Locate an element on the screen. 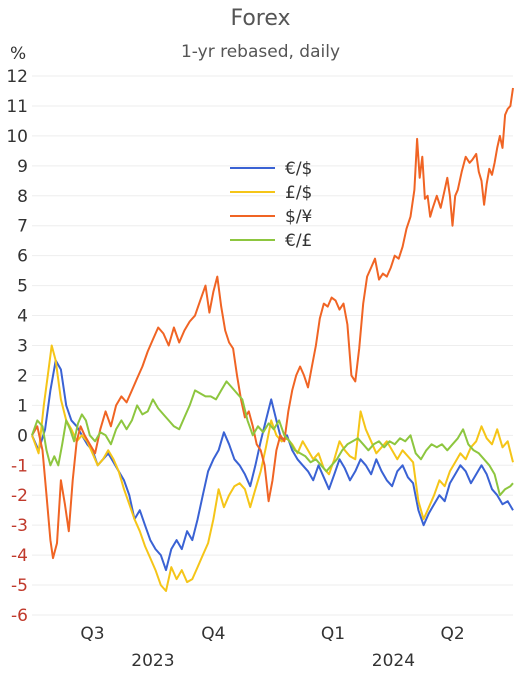 This screenshot has height=680, width=521. y-tick-label: 1 is located at coordinates (22, 406).